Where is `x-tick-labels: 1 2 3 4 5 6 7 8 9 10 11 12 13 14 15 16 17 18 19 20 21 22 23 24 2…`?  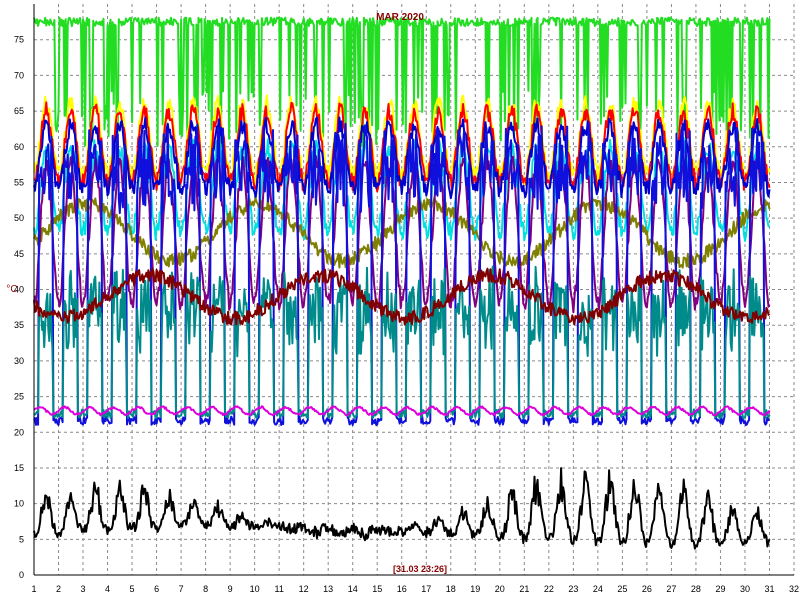
x-tick-labels: 1 2 3 4 5 6 7 8 9 10 11 12 13 14 15 16 17 18 19 20 21 22 23 24 2… is located at coordinates (415, 589).